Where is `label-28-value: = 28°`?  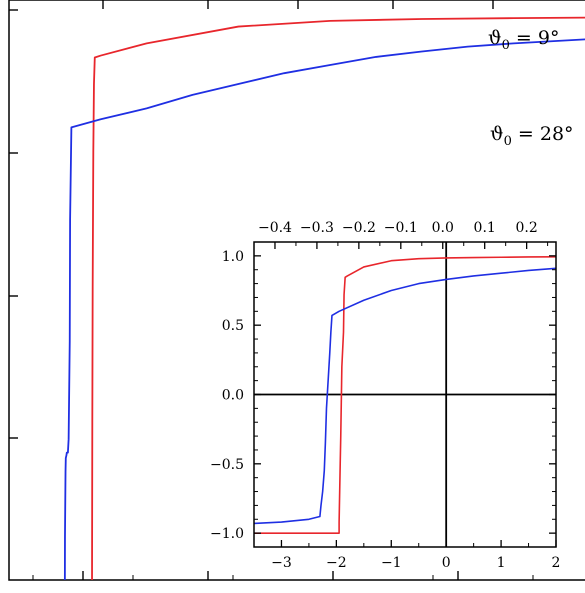 label-28-value: = 28° is located at coordinates (543, 134).